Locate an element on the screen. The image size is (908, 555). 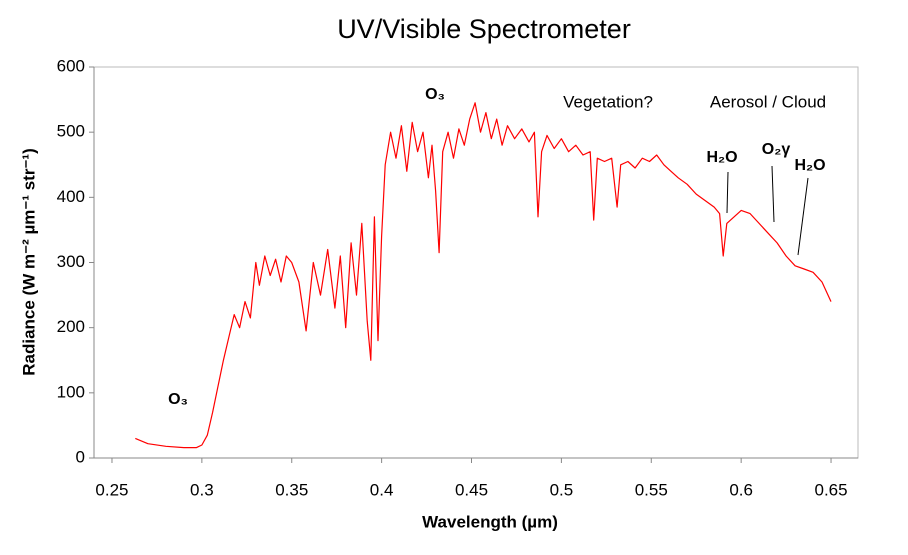
x-tick-label: 0.35 is located at coordinates (291, 489).